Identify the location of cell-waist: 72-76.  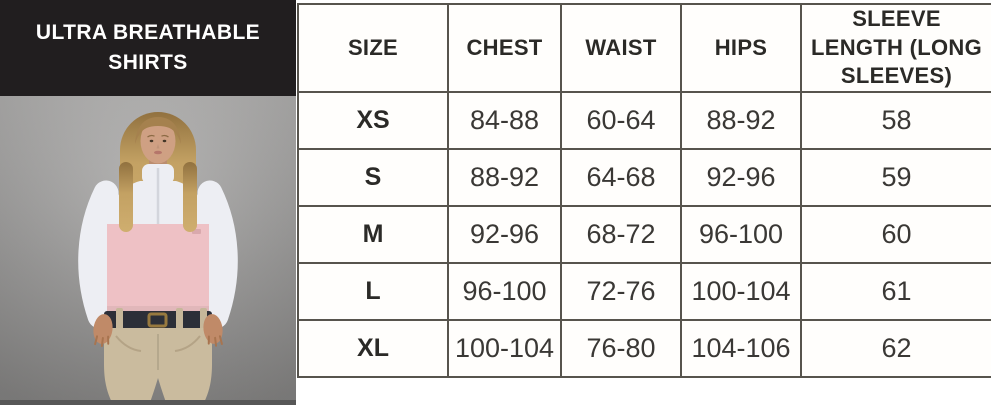
(621, 291).